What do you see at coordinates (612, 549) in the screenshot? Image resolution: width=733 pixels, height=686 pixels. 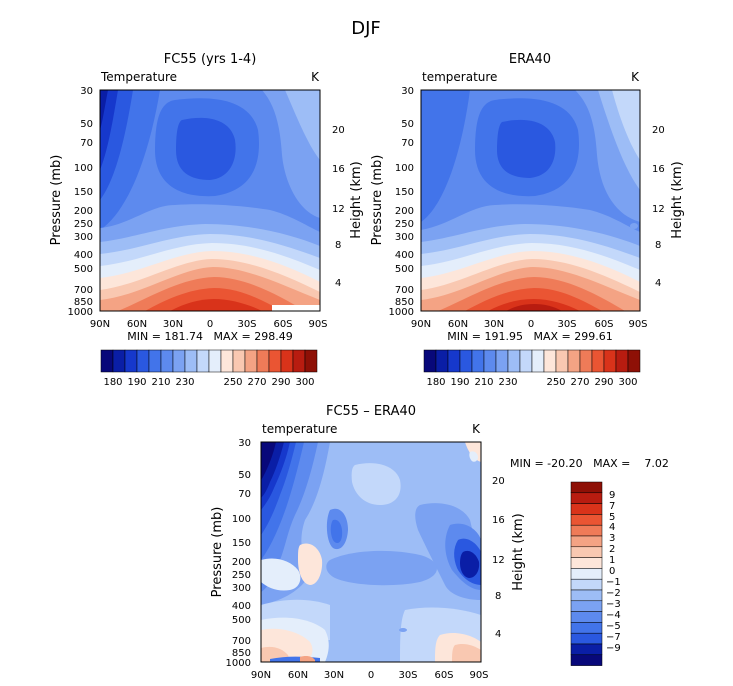 I see `colorbar-label: 2` at bounding box center [612, 549].